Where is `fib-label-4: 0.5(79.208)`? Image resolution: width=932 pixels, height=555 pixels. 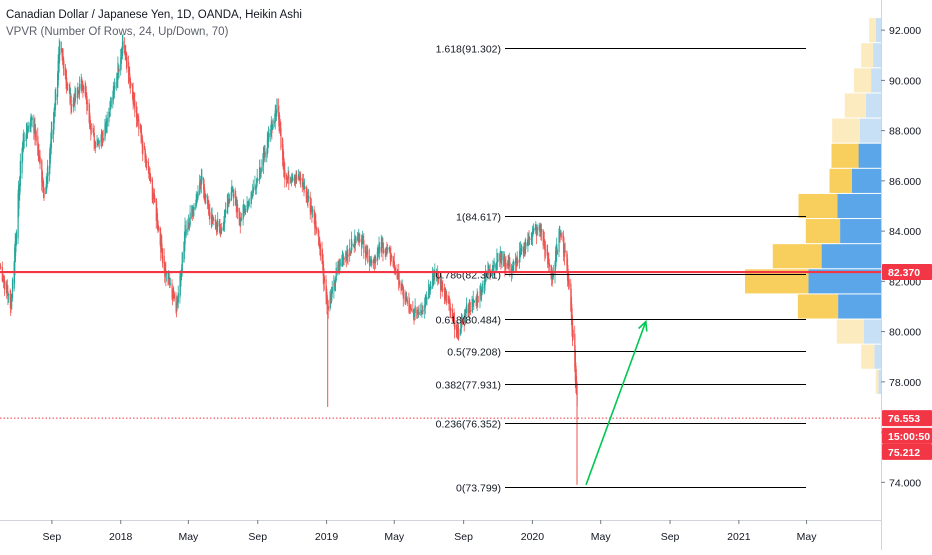
fib-label-4: 0.5(79.208) is located at coordinates (474, 353).